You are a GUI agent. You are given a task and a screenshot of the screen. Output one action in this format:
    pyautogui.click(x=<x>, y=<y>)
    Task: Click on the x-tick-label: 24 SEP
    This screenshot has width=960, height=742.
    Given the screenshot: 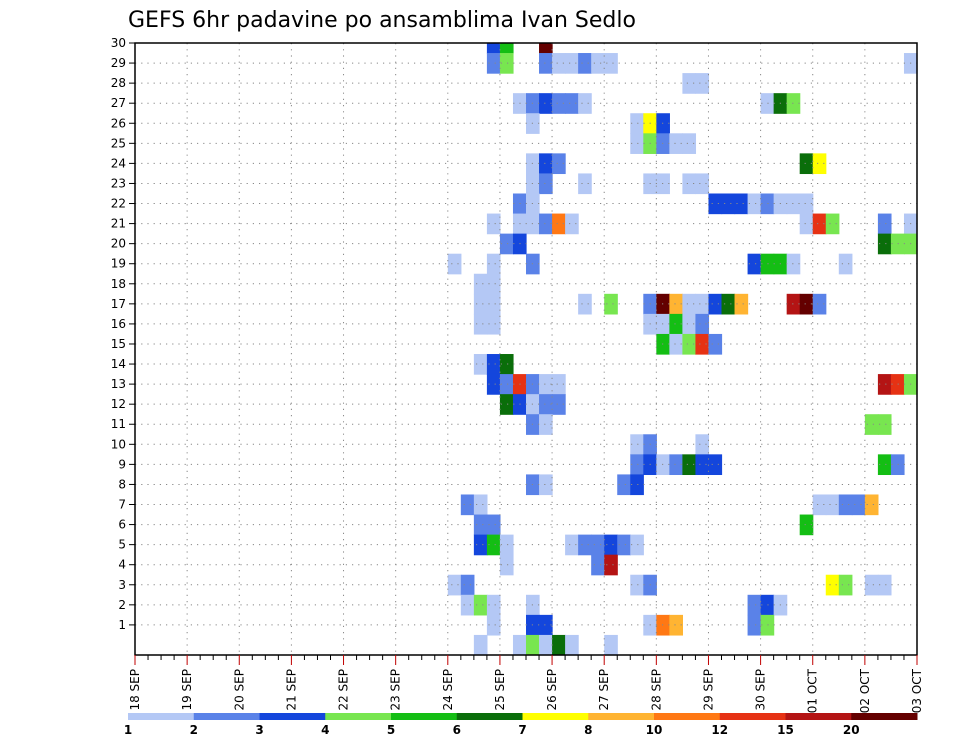 What is the action you would take?
    pyautogui.click(x=448, y=690)
    